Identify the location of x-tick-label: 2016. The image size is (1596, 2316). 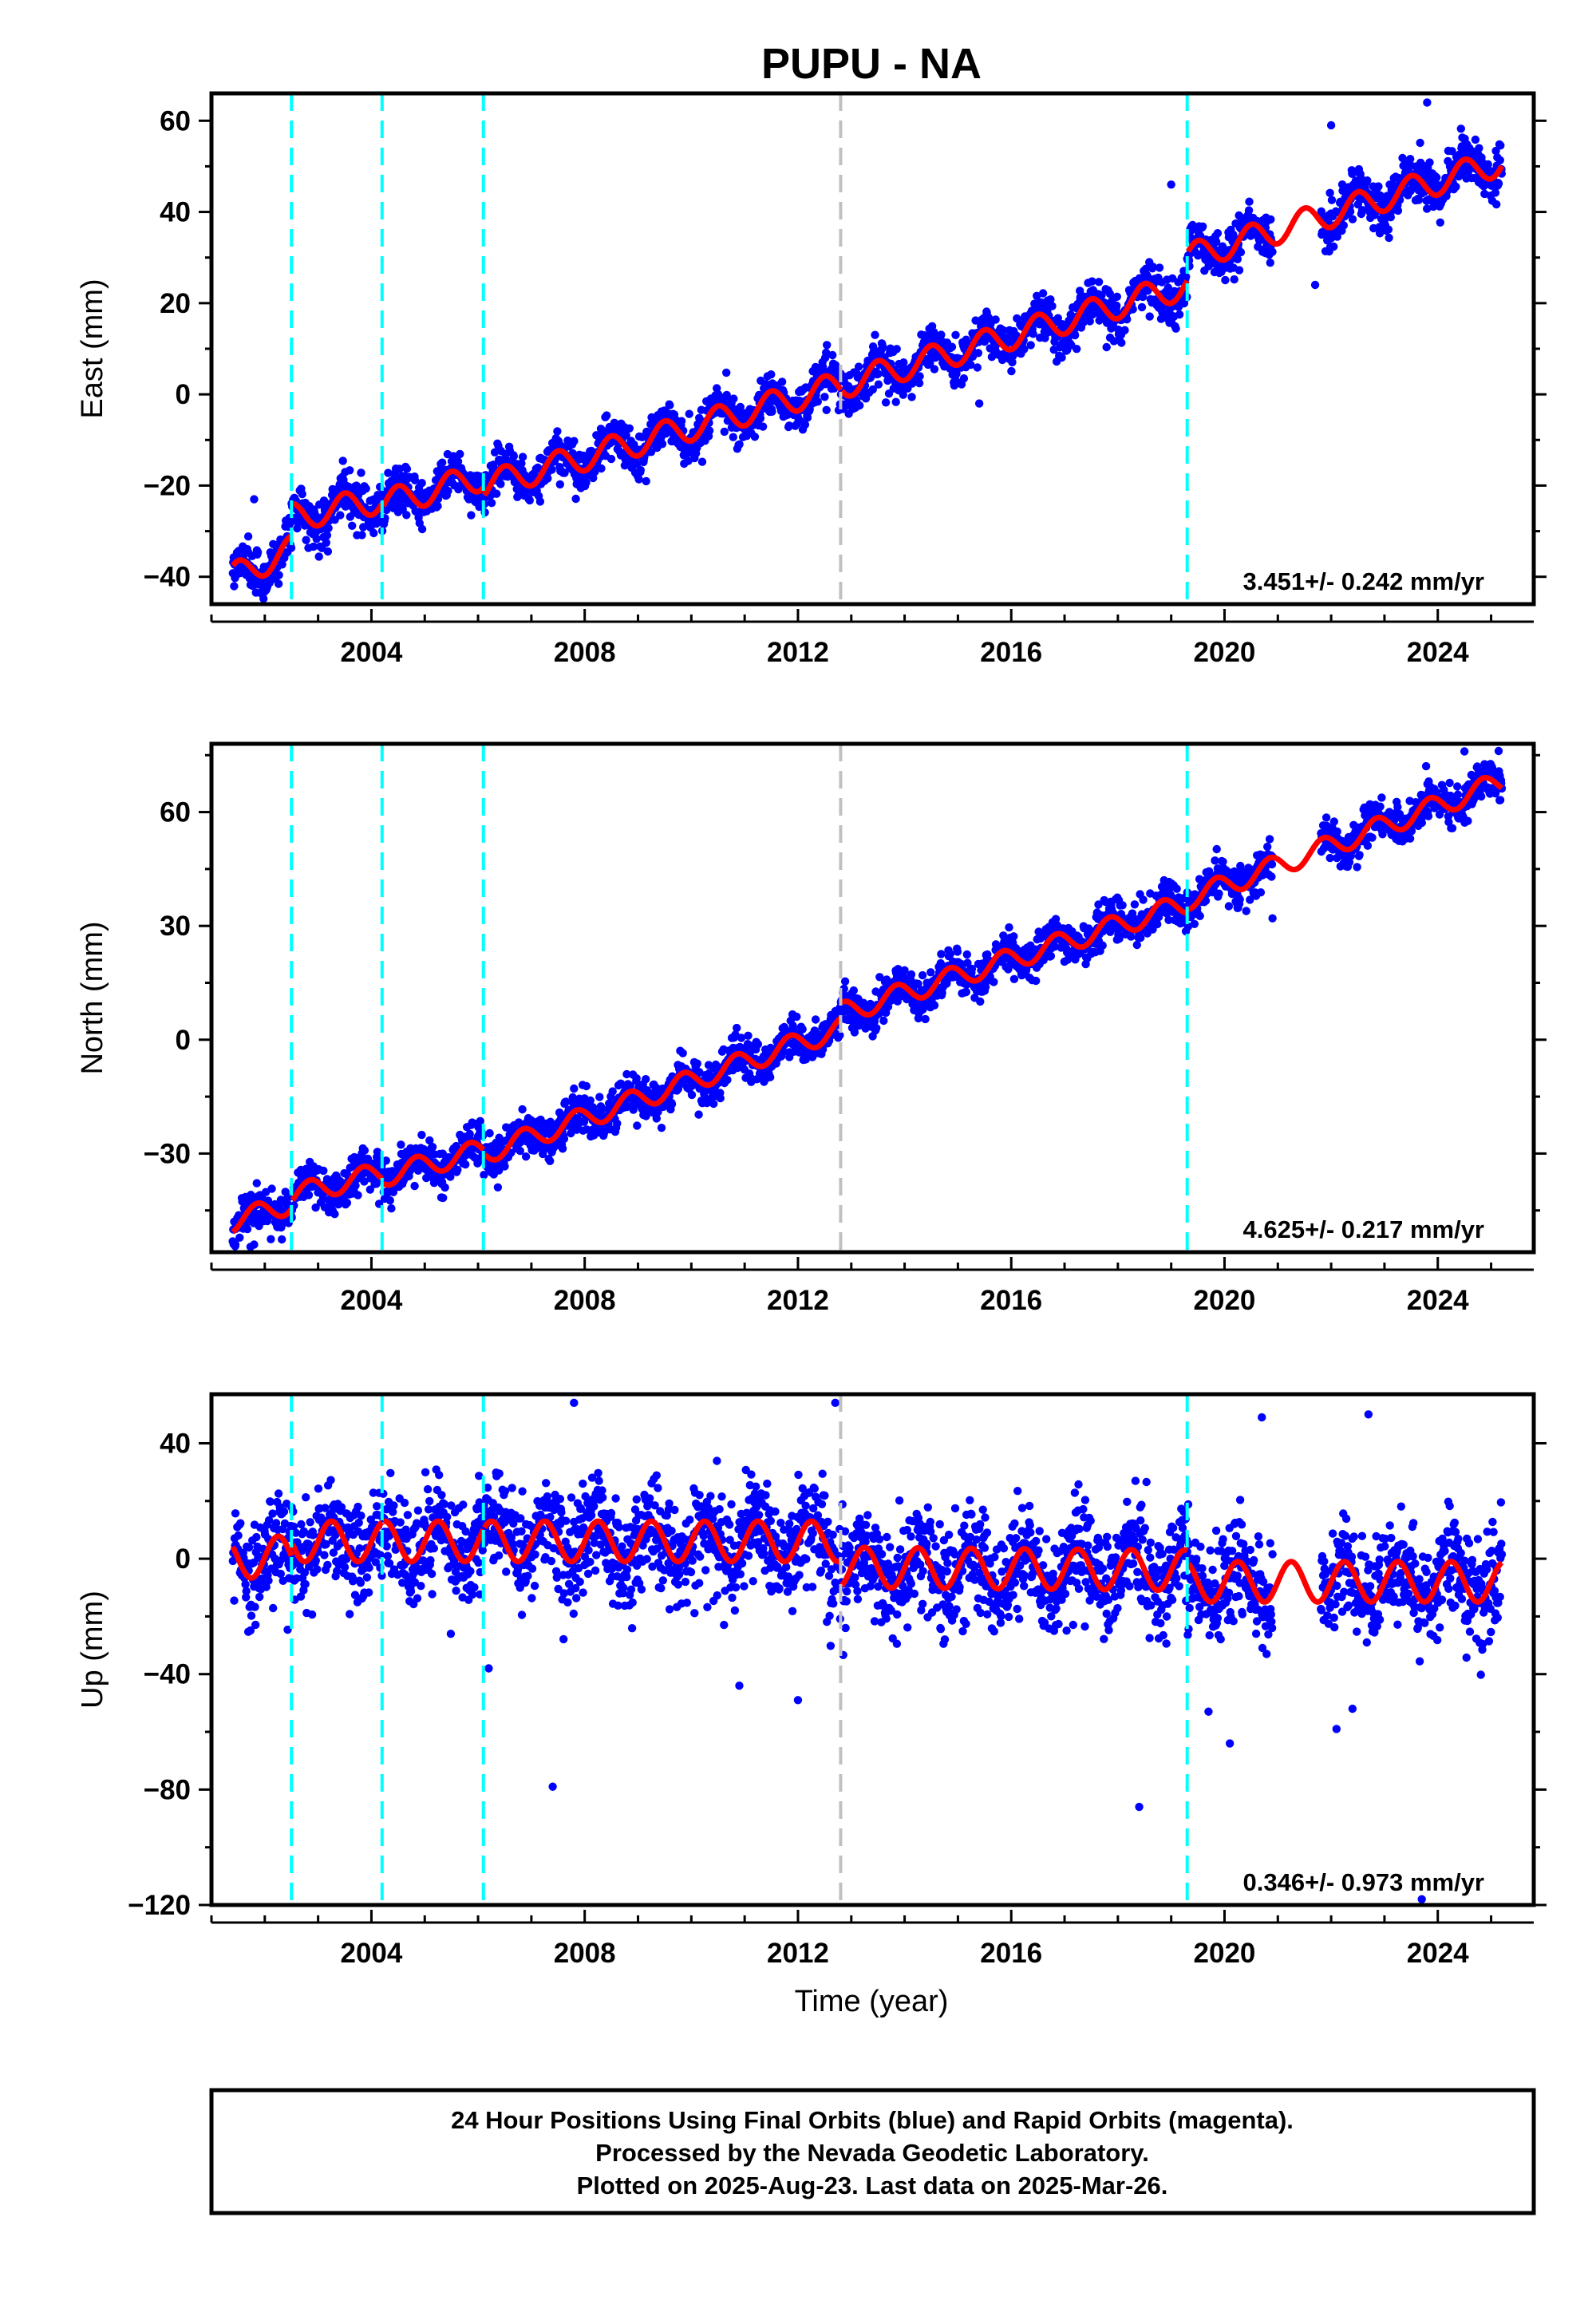
(1011, 652).